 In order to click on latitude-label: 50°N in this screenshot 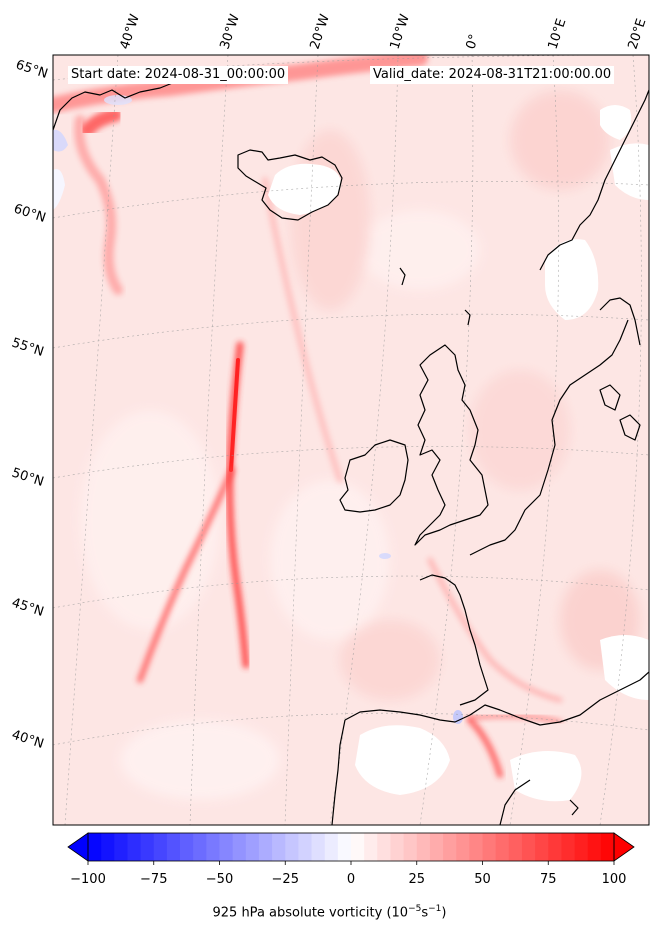, I will do `click(28, 478)`.